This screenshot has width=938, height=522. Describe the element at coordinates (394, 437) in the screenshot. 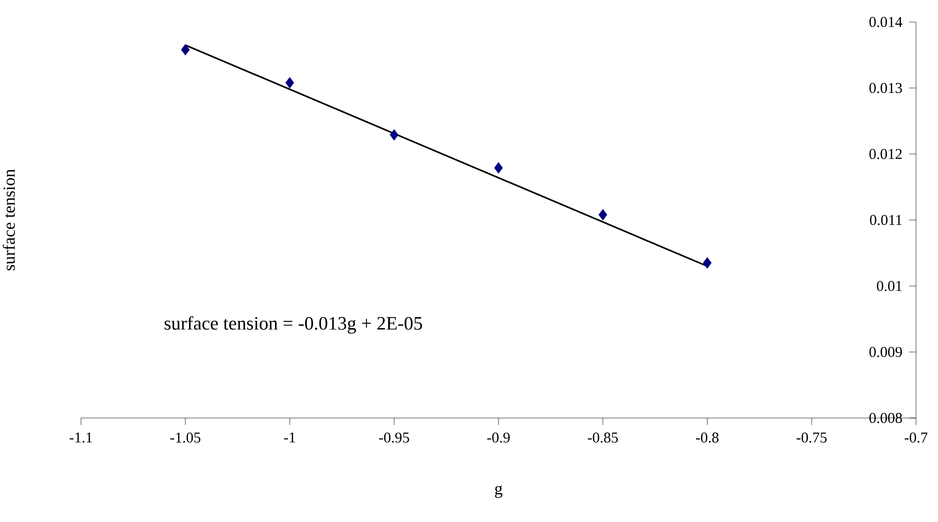

I see `x-tick-label: -0.95` at that location.